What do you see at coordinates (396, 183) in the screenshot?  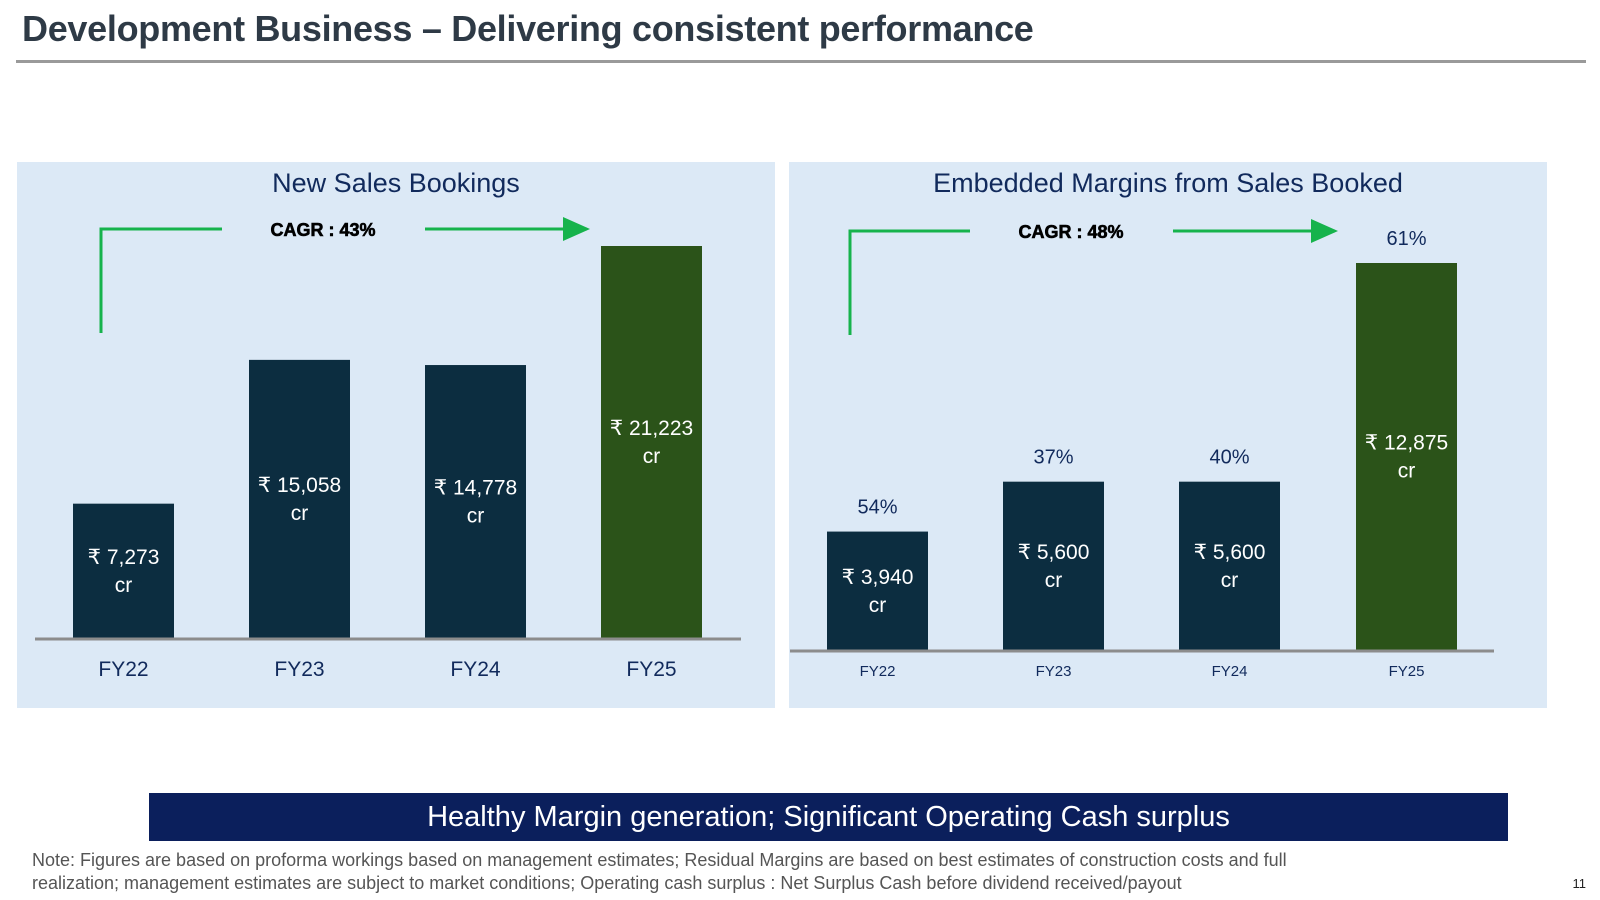 I see `chart-title: New Sales Bookings` at bounding box center [396, 183].